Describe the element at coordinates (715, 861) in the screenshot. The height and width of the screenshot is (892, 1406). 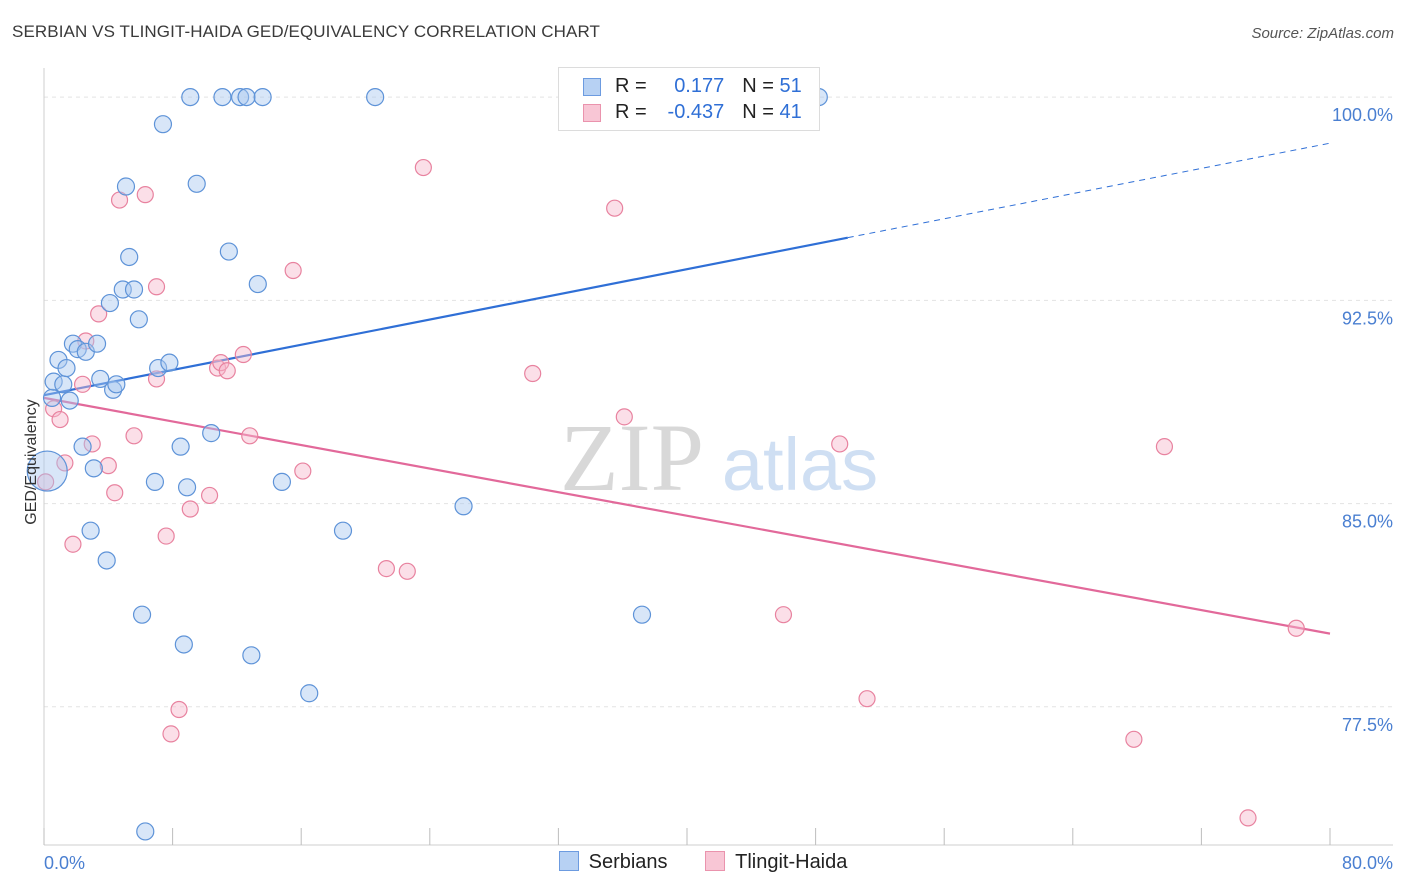
I see `tlingit-haida-swatch` at that location.